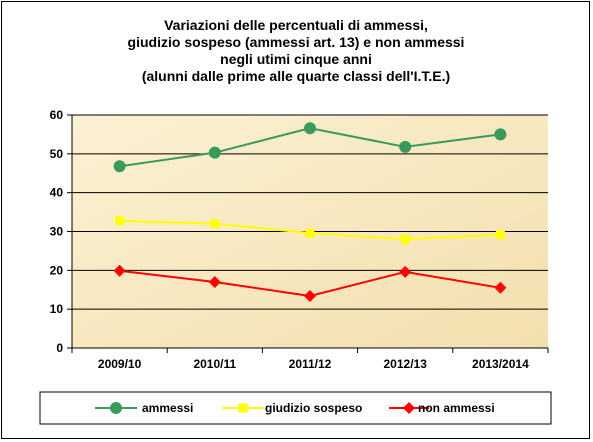 The height and width of the screenshot is (442, 593). Describe the element at coordinates (57, 154) in the screenshot. I see `y-tick-label: 50` at that location.